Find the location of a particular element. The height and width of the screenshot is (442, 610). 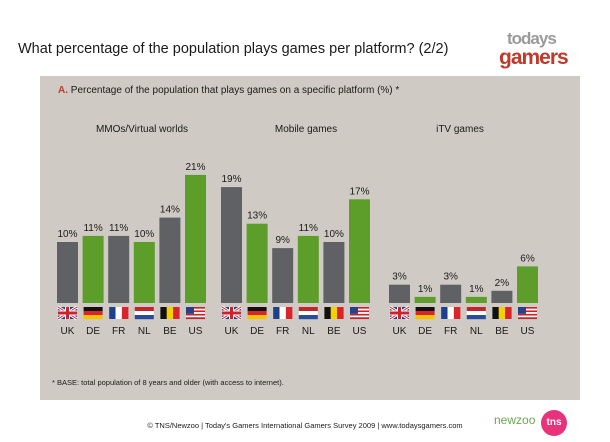

tns-logo: tns is located at coordinates (554, 423).